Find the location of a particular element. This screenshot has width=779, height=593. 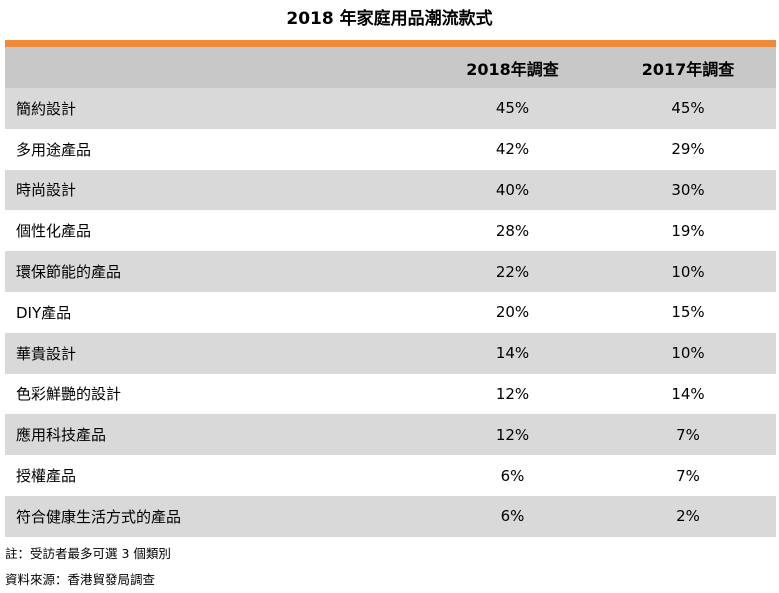

table-row: 應用科技產品 12% 7% is located at coordinates (390, 435).